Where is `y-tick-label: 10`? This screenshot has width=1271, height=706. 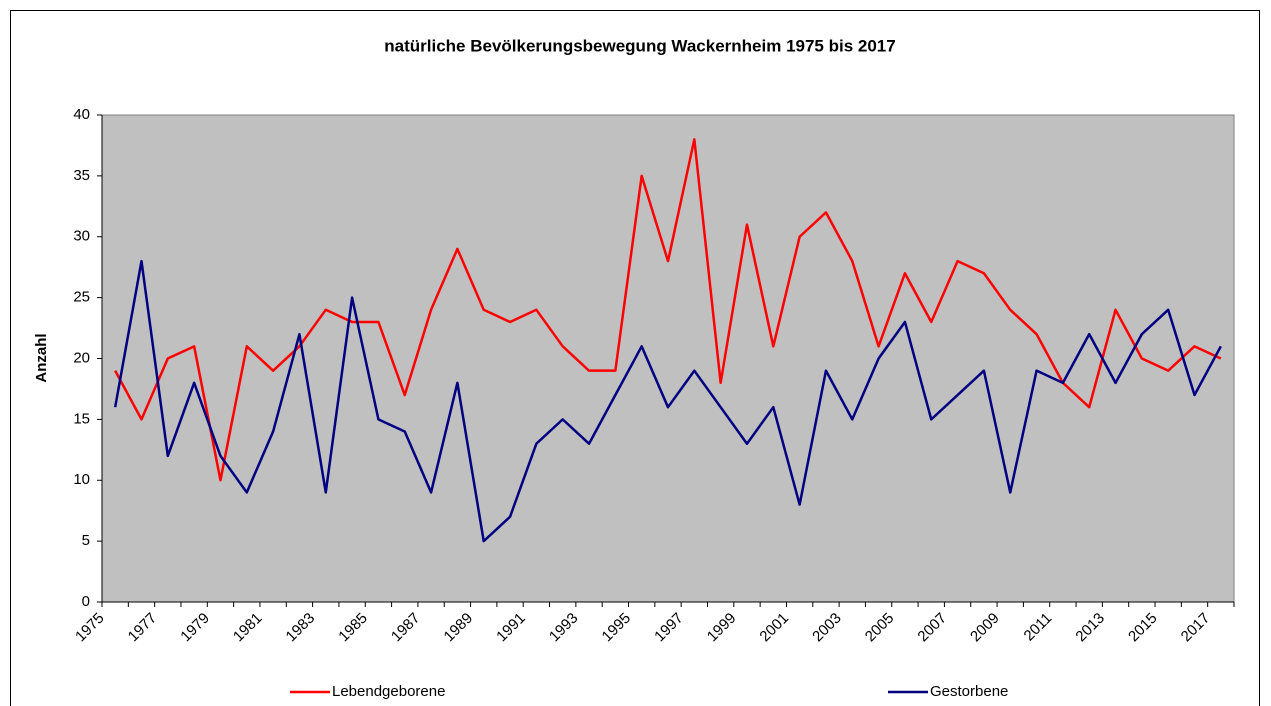 y-tick-label: 10 is located at coordinates (81, 479).